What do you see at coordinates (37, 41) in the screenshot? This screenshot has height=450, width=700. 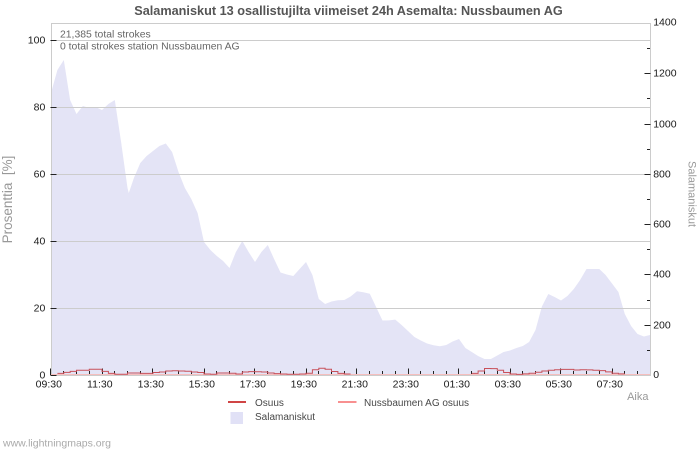 I see `svg-text: 100` at bounding box center [37, 41].